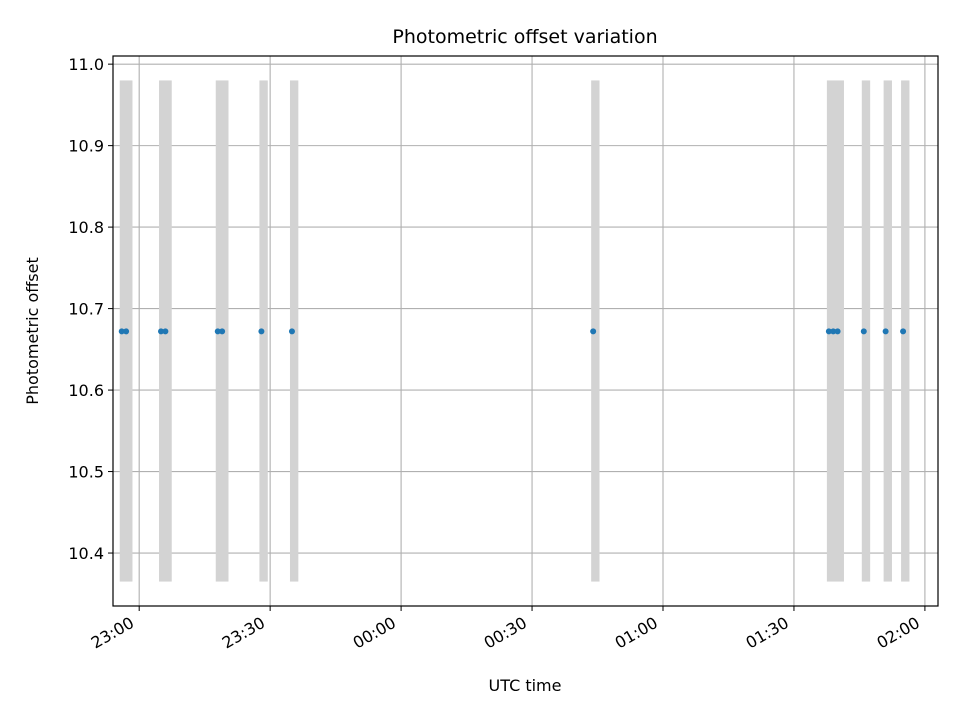 The width and height of the screenshot is (960, 720). What do you see at coordinates (524, 37) in the screenshot?
I see `chart-title: Photometric offset variation` at bounding box center [524, 37].